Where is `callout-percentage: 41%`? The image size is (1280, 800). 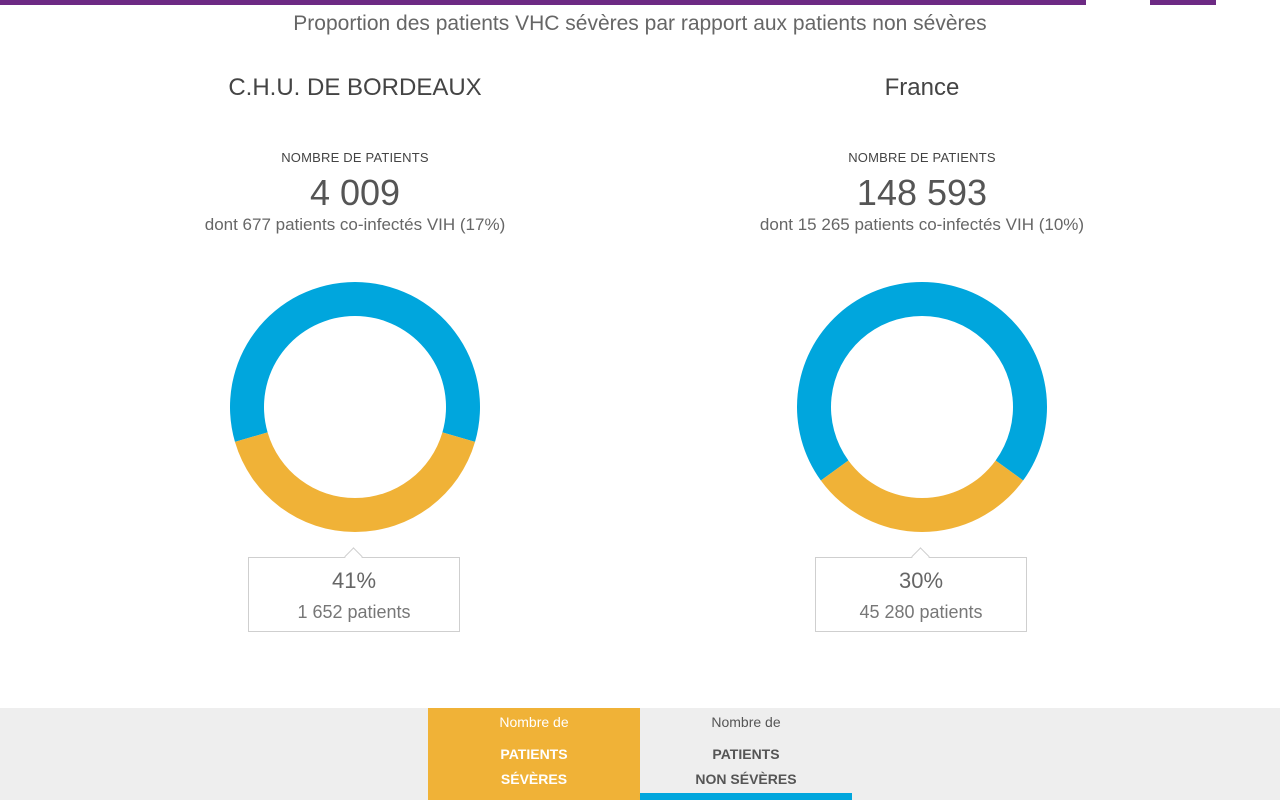
callout-percentage: 41% is located at coordinates (354, 580).